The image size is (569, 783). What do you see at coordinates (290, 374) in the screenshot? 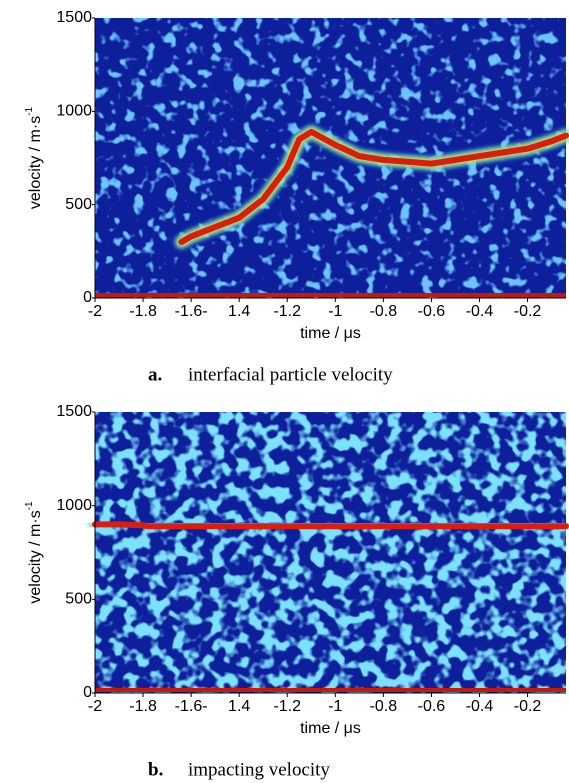
I see `caption: interfacial particle velocity` at bounding box center [290, 374].